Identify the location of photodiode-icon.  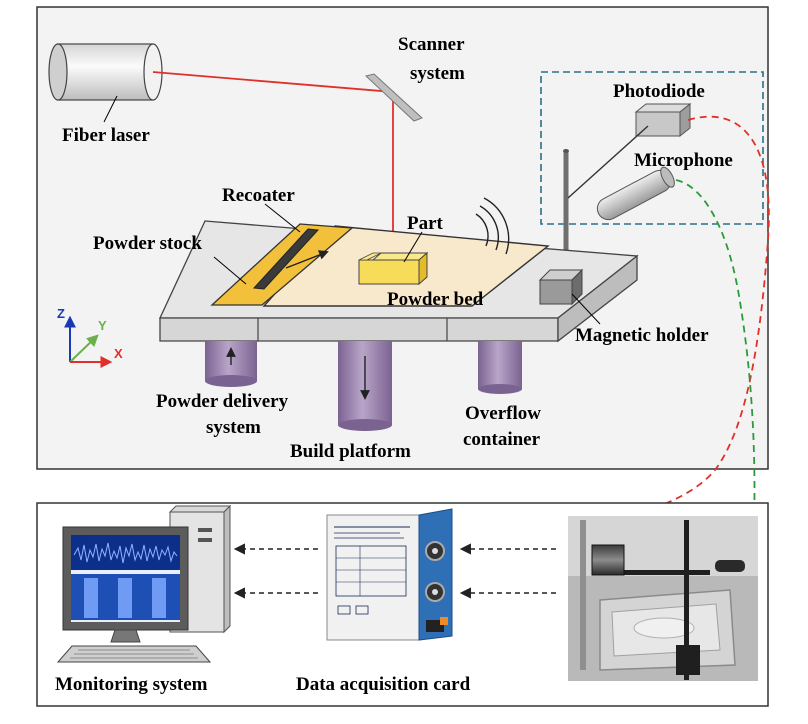
(663, 120).